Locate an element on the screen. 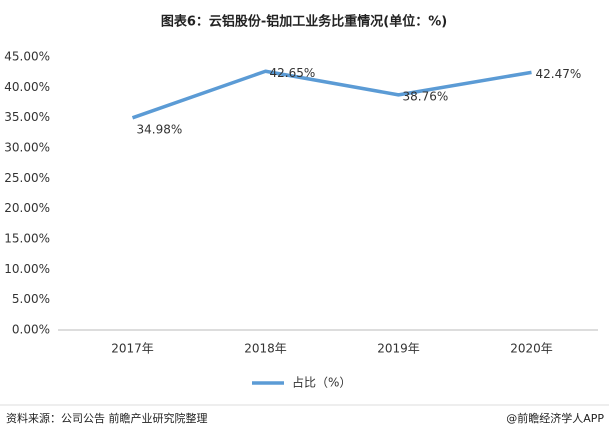  y-tick-label: 45.00% is located at coordinates (27, 57).